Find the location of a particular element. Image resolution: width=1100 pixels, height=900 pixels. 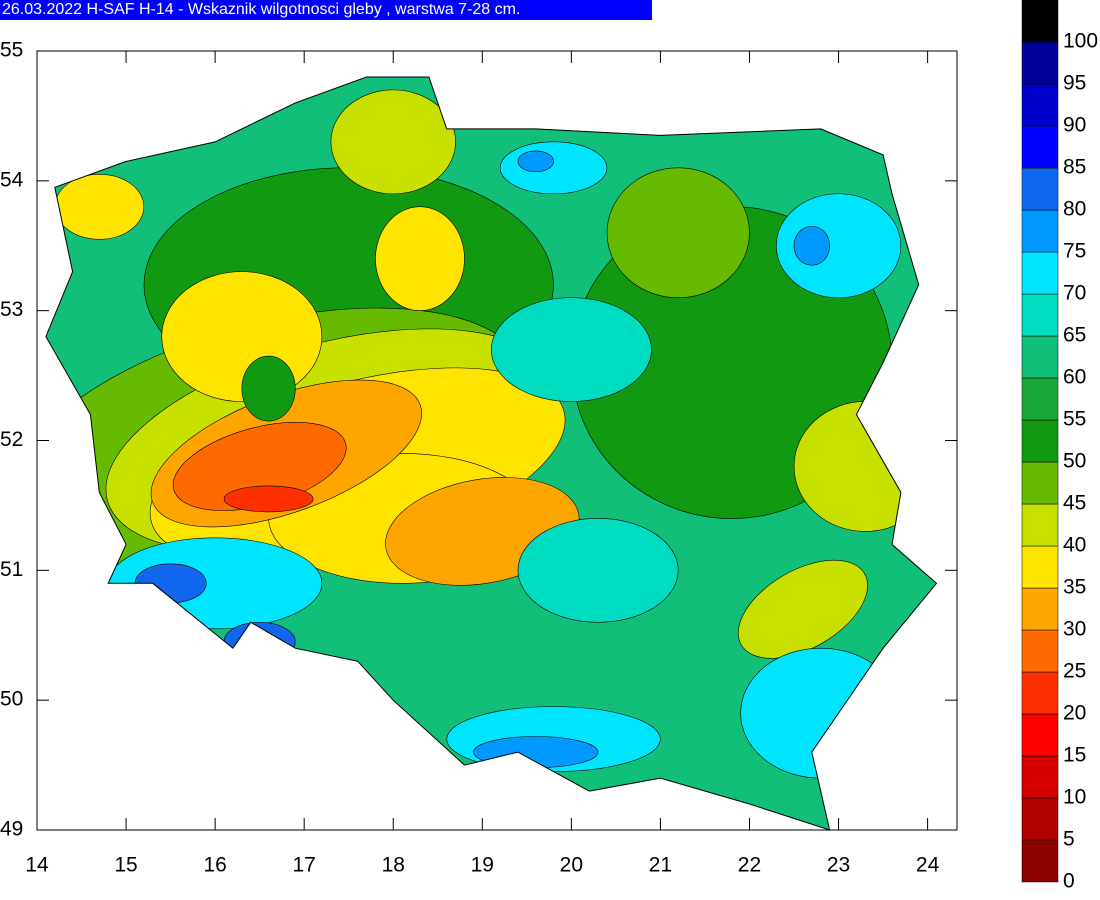

x-tick-label: 24 is located at coordinates (928, 865).